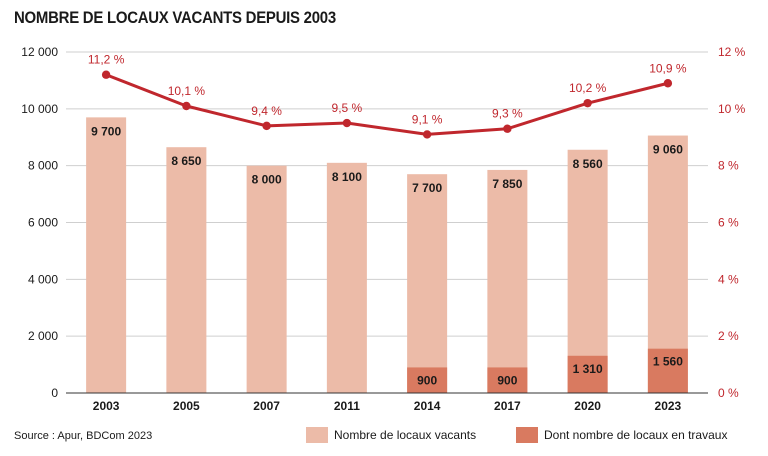 This screenshot has width=768, height=456. What do you see at coordinates (732, 52) in the screenshot?
I see `y-right-tick-label: 12 %` at bounding box center [732, 52].